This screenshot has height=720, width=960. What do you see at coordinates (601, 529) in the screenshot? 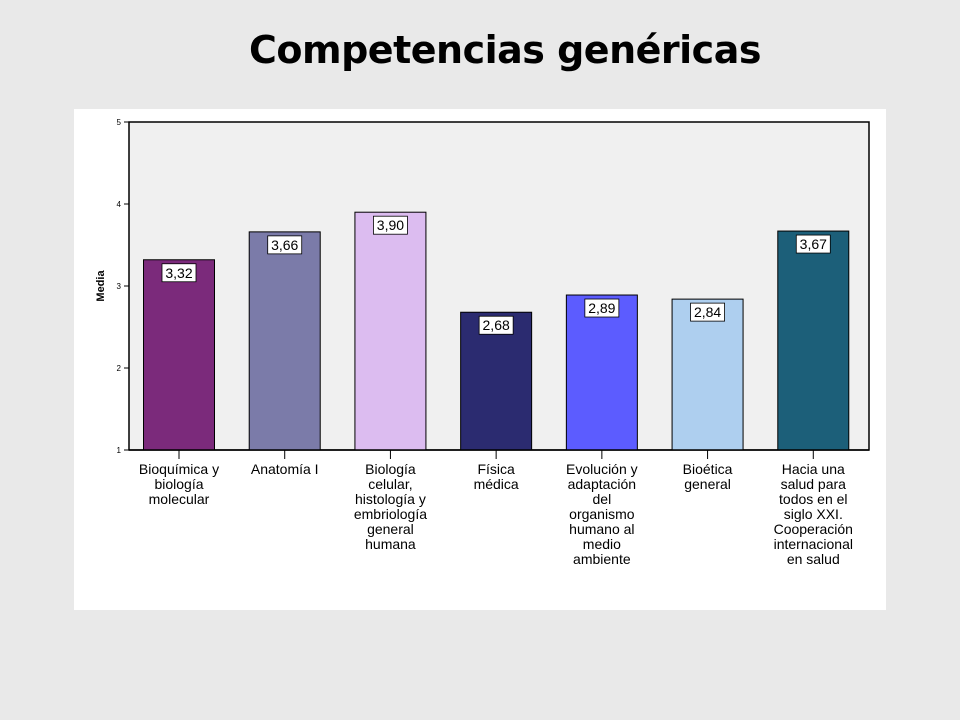
I see `x-tick-label-line: humano al` at bounding box center [601, 529].